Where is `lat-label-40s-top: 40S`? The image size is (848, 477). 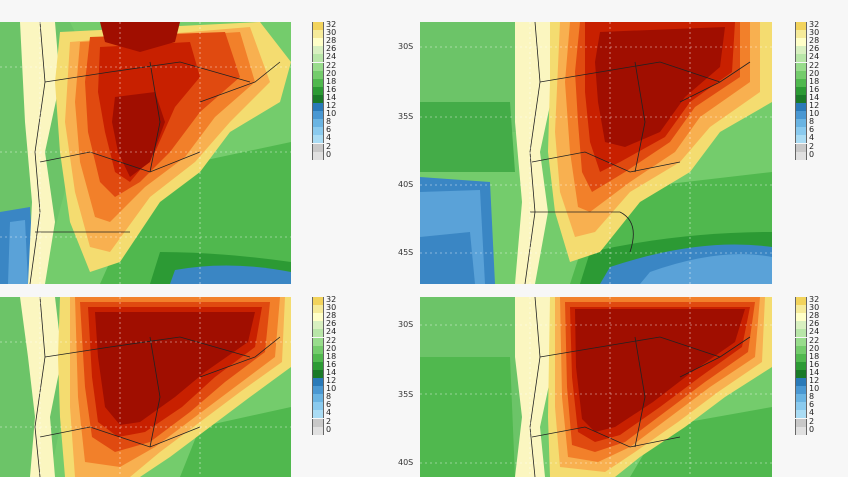
lat-label-40s-top: 40S is located at coordinates (406, 184).